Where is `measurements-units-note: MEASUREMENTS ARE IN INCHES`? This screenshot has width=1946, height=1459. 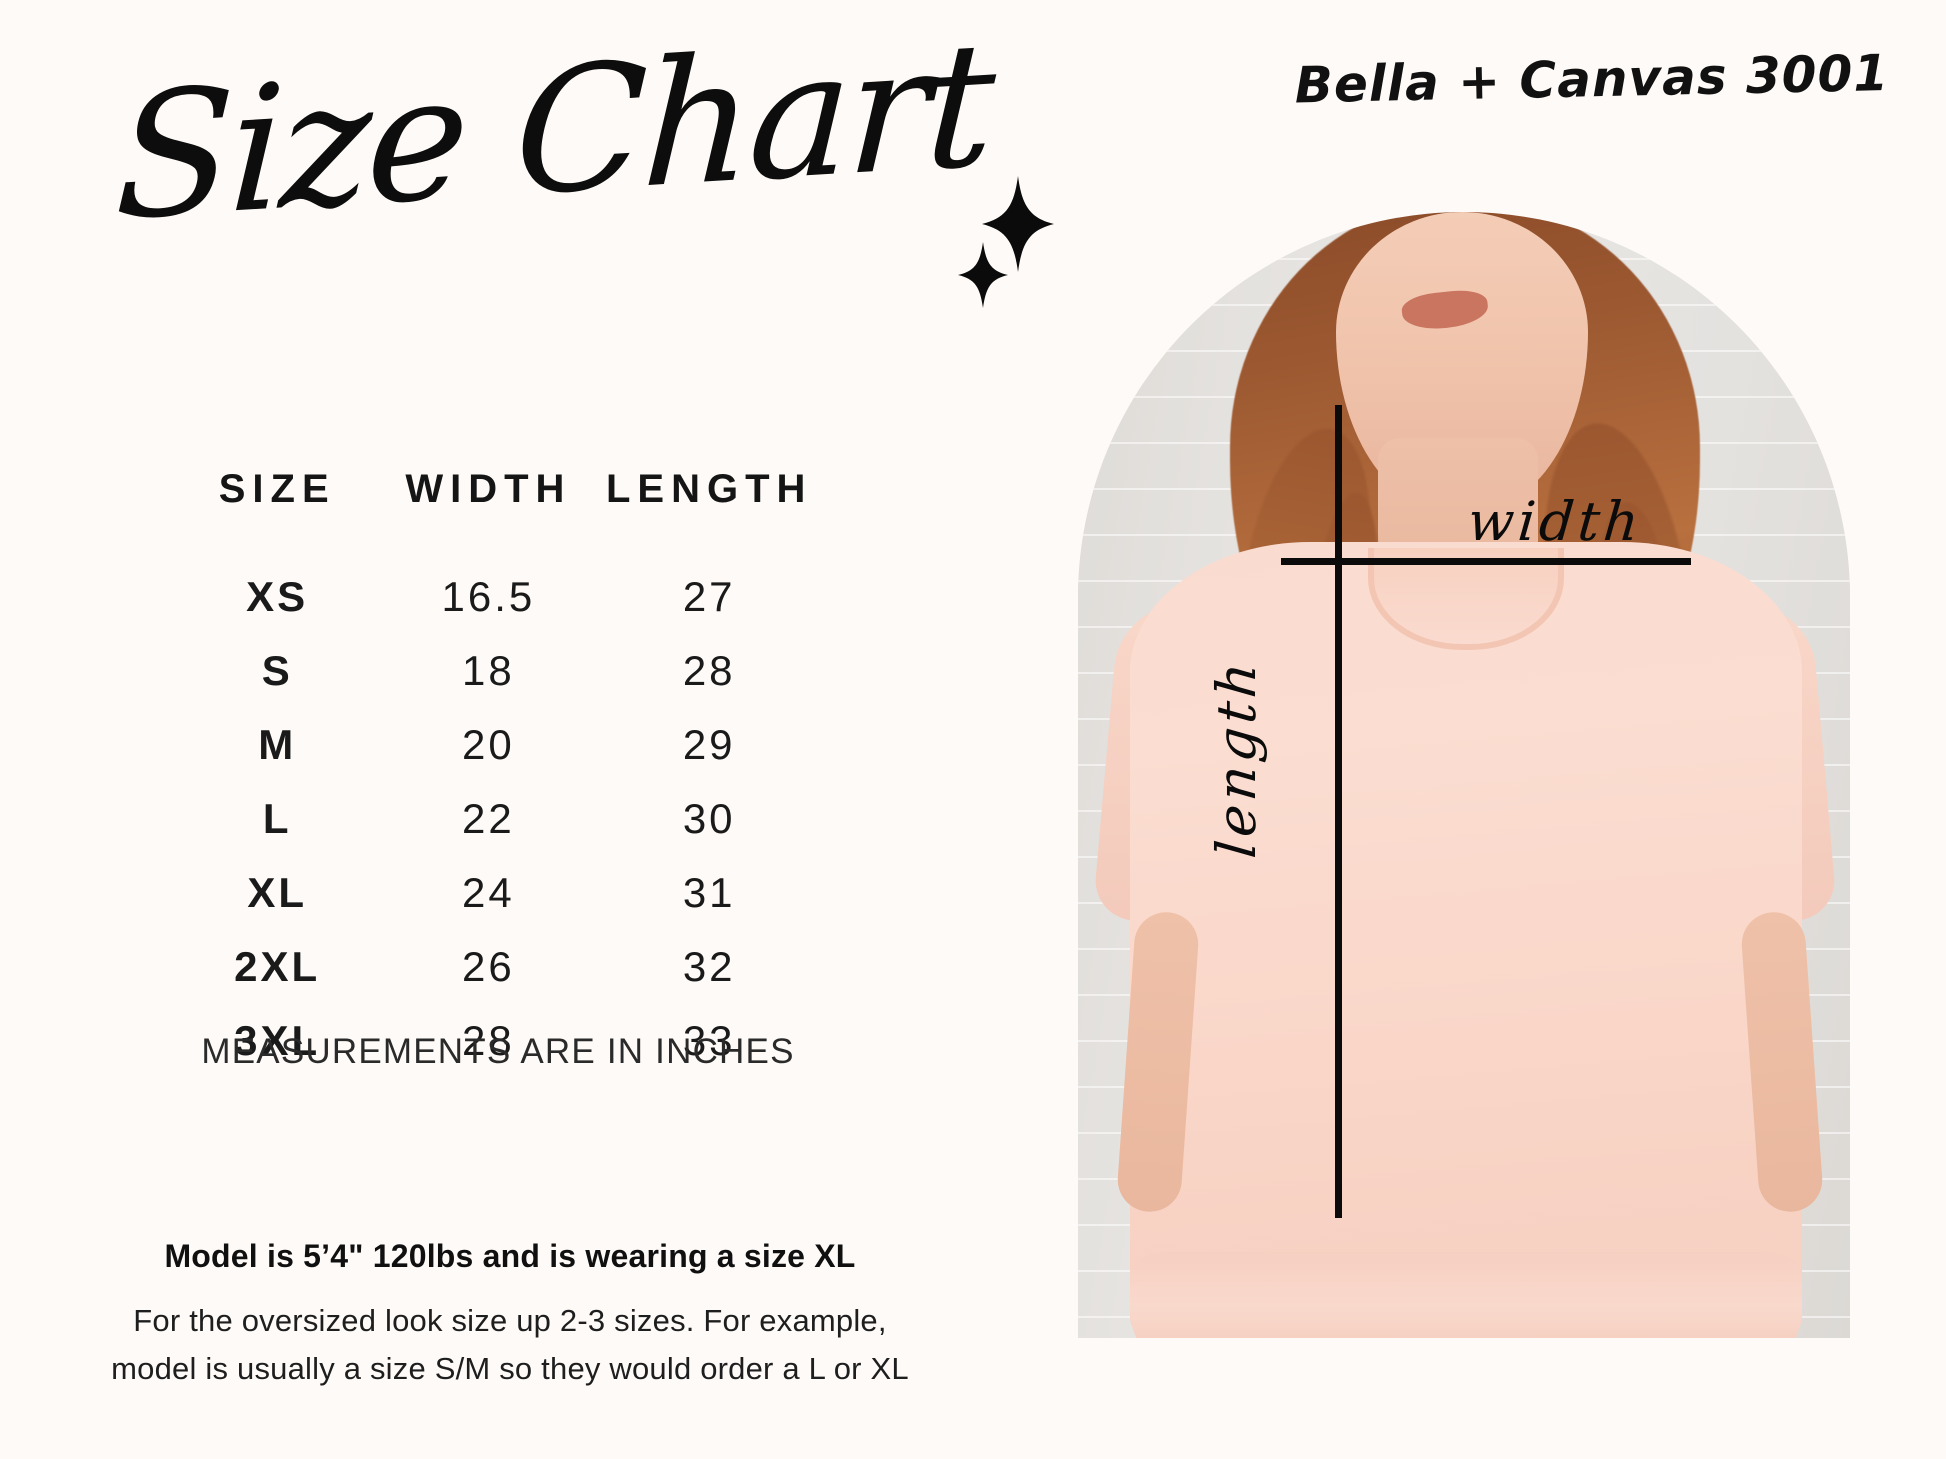 measurements-units-note: MEASUREMENTS ARE IN INCHES is located at coordinates (498, 1051).